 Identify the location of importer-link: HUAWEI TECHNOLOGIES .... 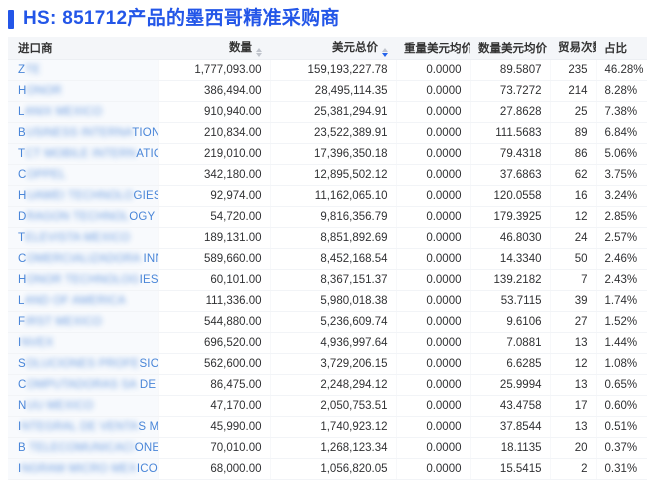
(87, 196).